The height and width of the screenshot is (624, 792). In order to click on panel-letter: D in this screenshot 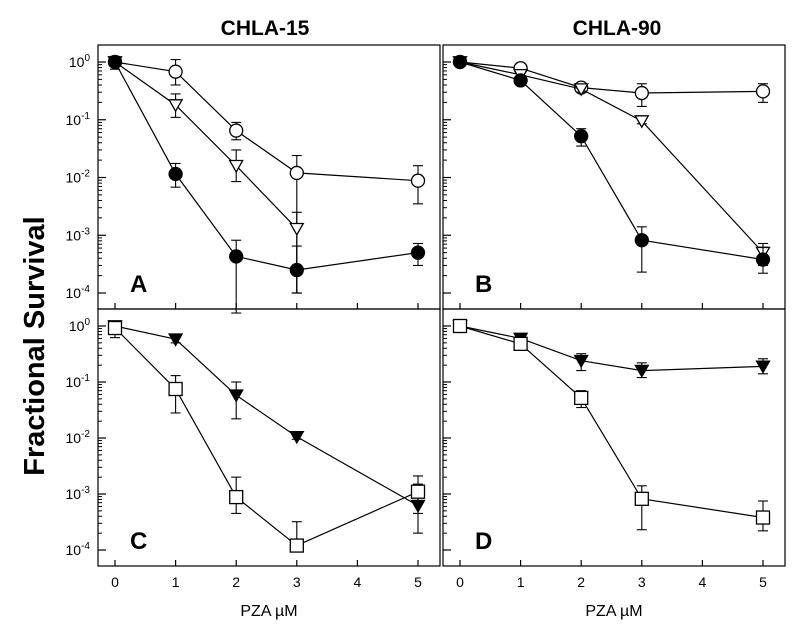, I will do `click(483, 541)`.